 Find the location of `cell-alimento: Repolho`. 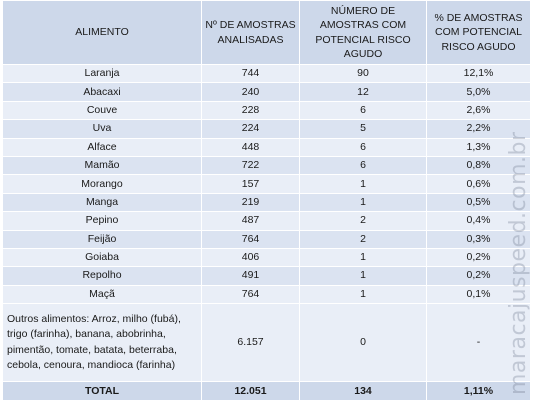

cell-alimento: Repolho is located at coordinates (102, 276).